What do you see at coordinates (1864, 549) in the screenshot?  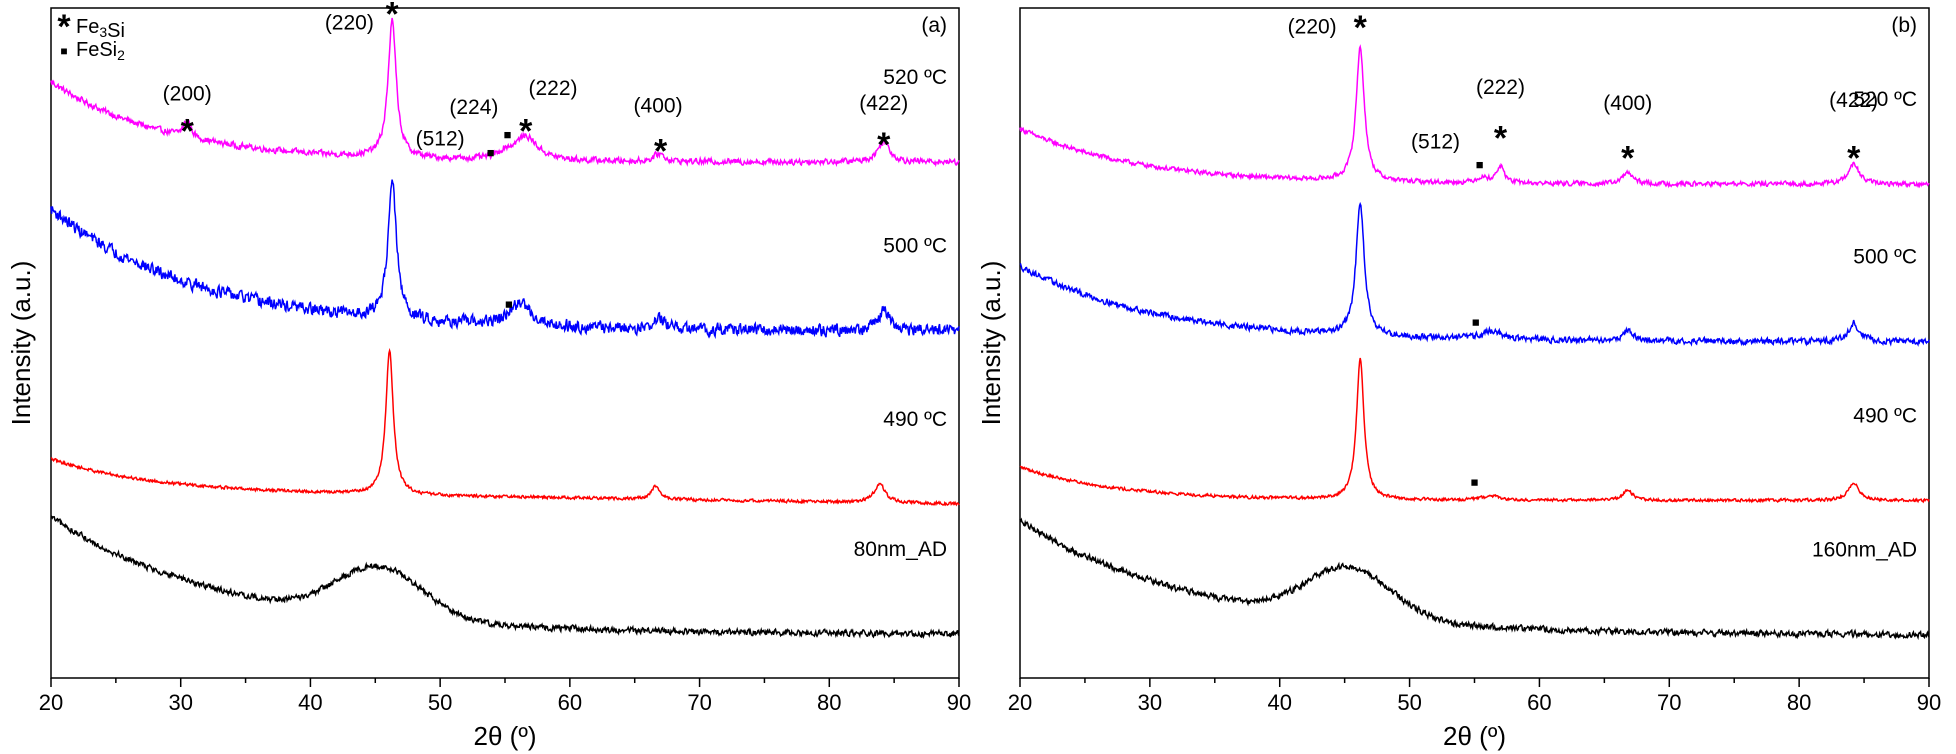 I see `series-label-4: 160nm_AD` at bounding box center [1864, 549].